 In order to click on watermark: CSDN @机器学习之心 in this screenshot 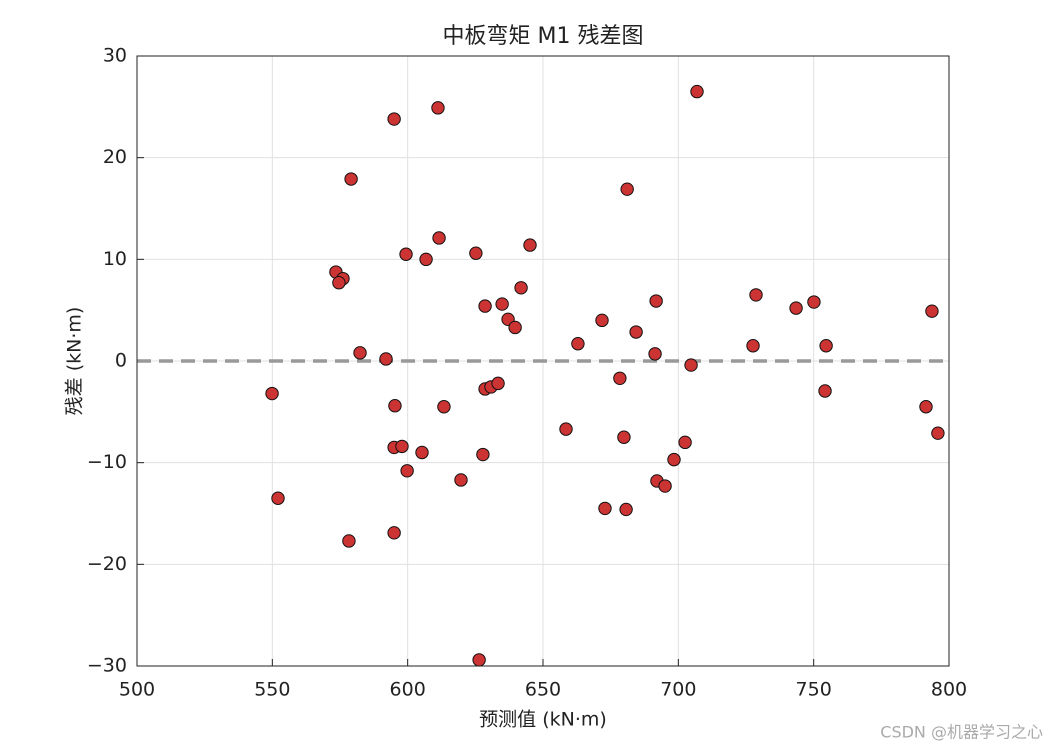, I will do `click(961, 732)`.